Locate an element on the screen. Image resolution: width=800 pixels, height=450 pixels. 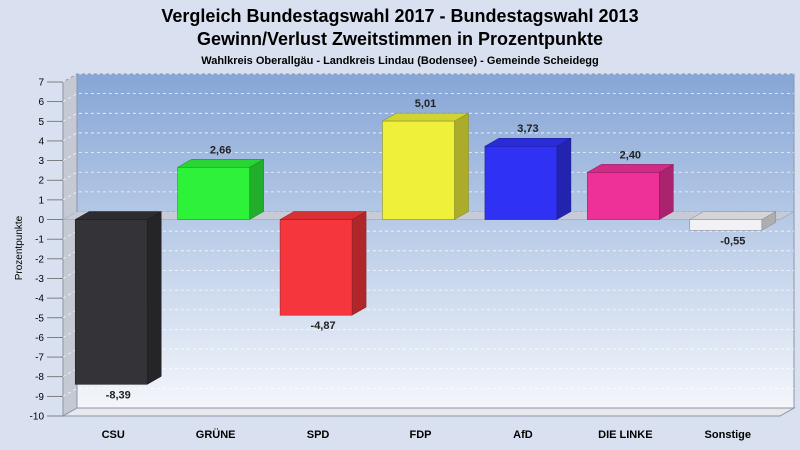
plot-floor is located at coordinates (428, 412).